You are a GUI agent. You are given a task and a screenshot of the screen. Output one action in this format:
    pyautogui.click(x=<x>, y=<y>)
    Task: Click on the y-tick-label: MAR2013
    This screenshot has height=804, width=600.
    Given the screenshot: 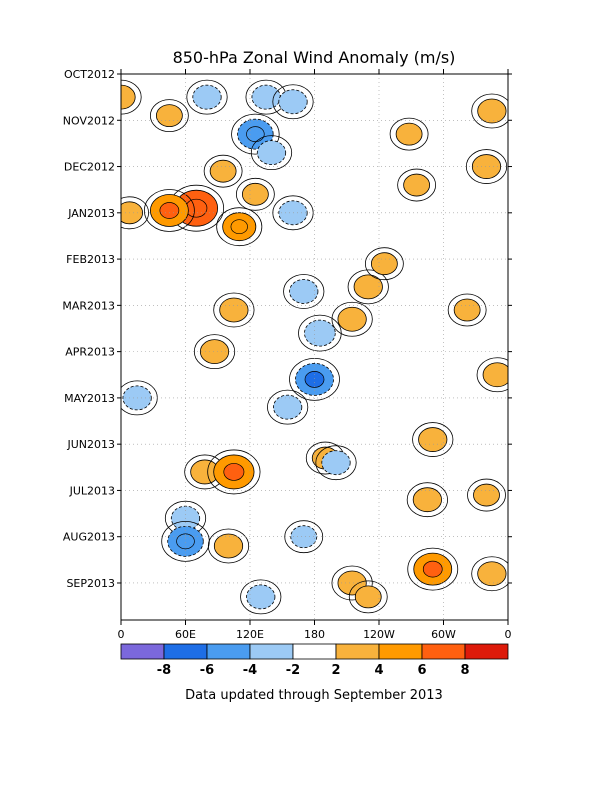 What is the action you would take?
    pyautogui.click(x=88, y=305)
    